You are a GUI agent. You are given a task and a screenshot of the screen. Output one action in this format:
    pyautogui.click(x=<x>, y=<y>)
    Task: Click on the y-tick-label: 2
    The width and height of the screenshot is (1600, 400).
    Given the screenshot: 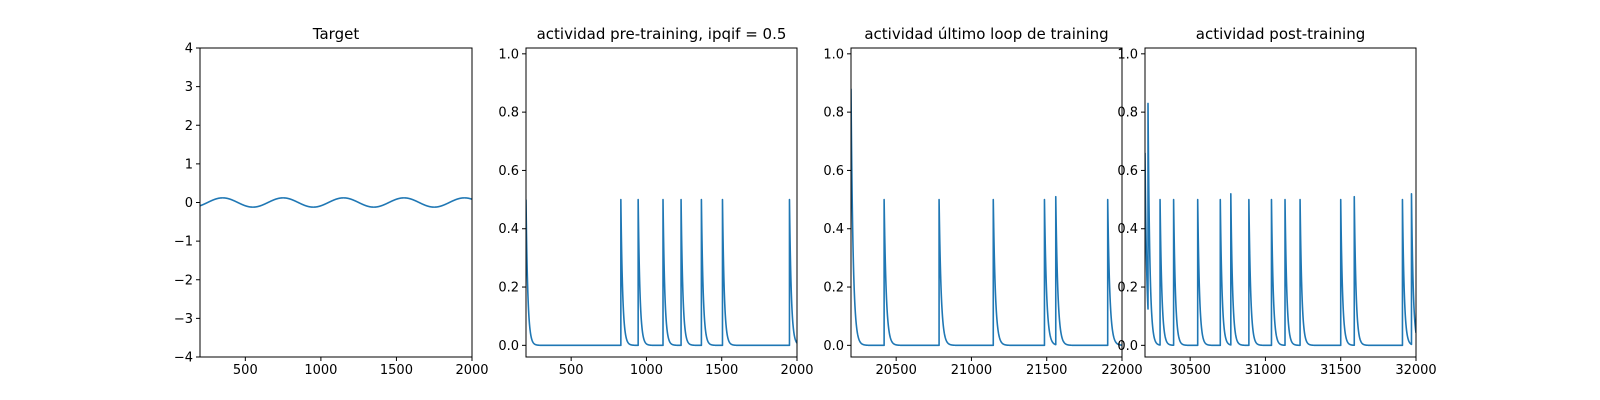 What is the action you would take?
    pyautogui.click(x=189, y=126)
    